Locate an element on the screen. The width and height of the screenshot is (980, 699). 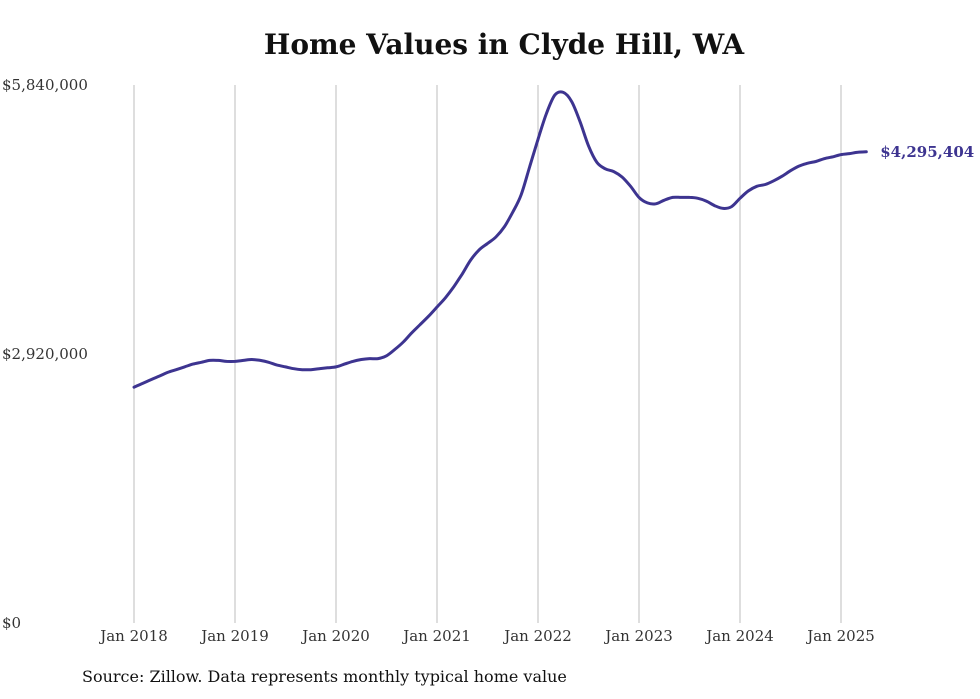
y-axis-tick-labels: $0 $2,920,000 $5,840,000 is located at coordinates (45, 354).